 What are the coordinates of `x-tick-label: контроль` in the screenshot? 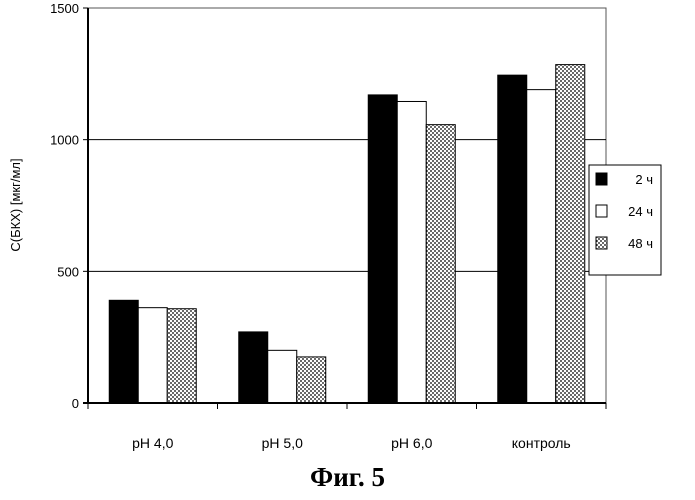 It's located at (541, 443).